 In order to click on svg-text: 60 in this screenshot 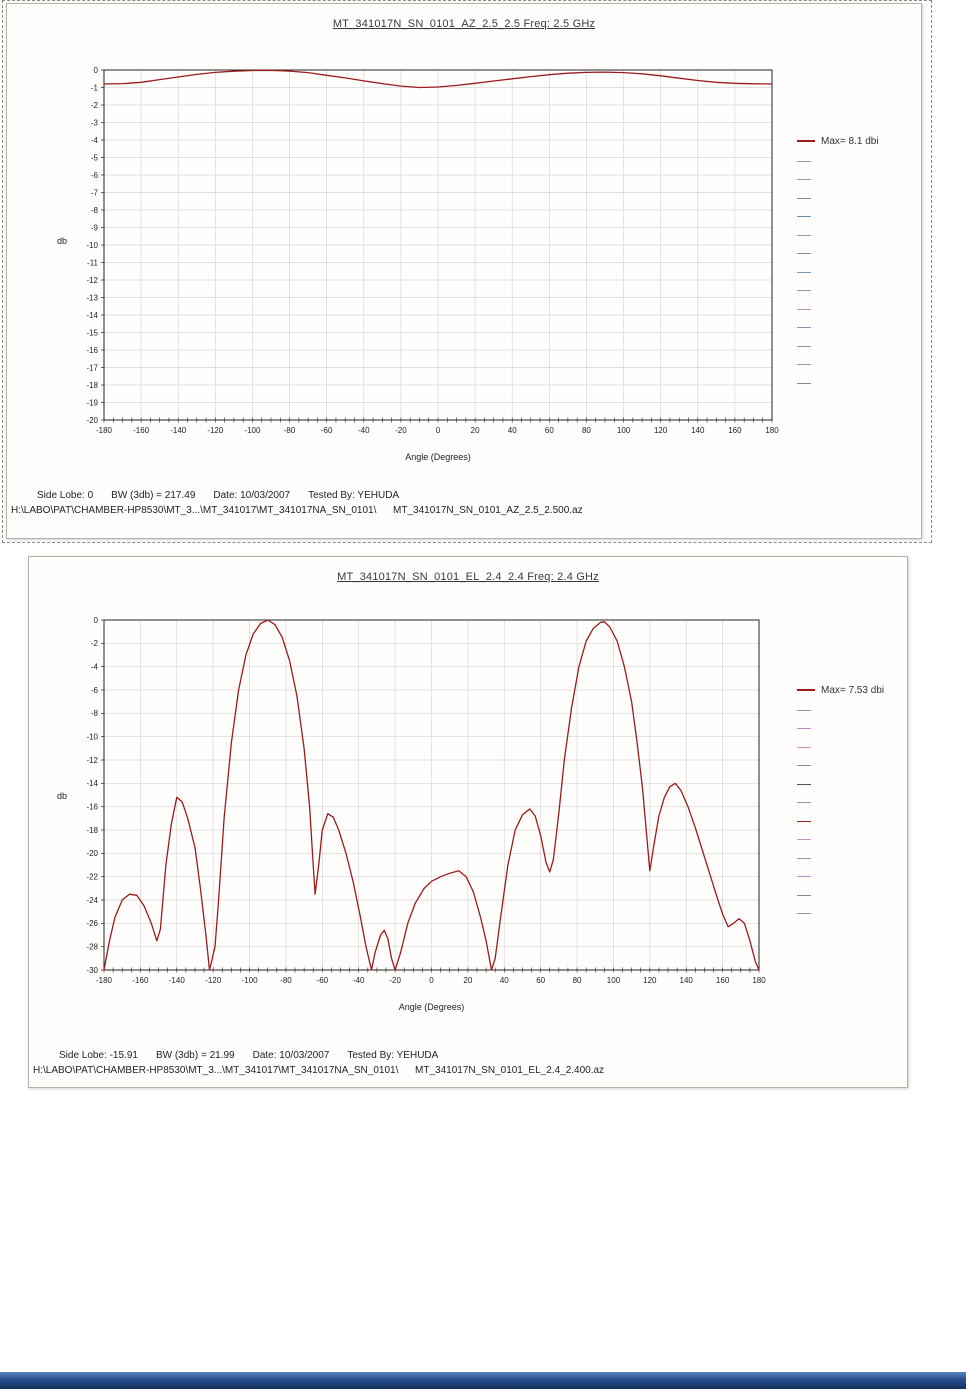, I will do `click(540, 980)`.